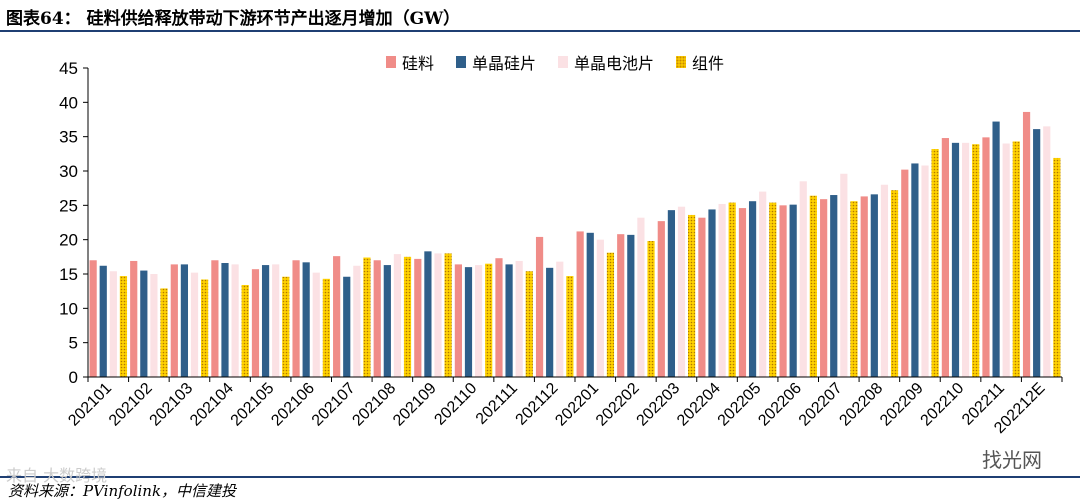 Image resolution: width=1080 pixels, height=501 pixels. Describe the element at coordinates (68, 68) in the screenshot. I see `y-tick-label: 45` at that location.